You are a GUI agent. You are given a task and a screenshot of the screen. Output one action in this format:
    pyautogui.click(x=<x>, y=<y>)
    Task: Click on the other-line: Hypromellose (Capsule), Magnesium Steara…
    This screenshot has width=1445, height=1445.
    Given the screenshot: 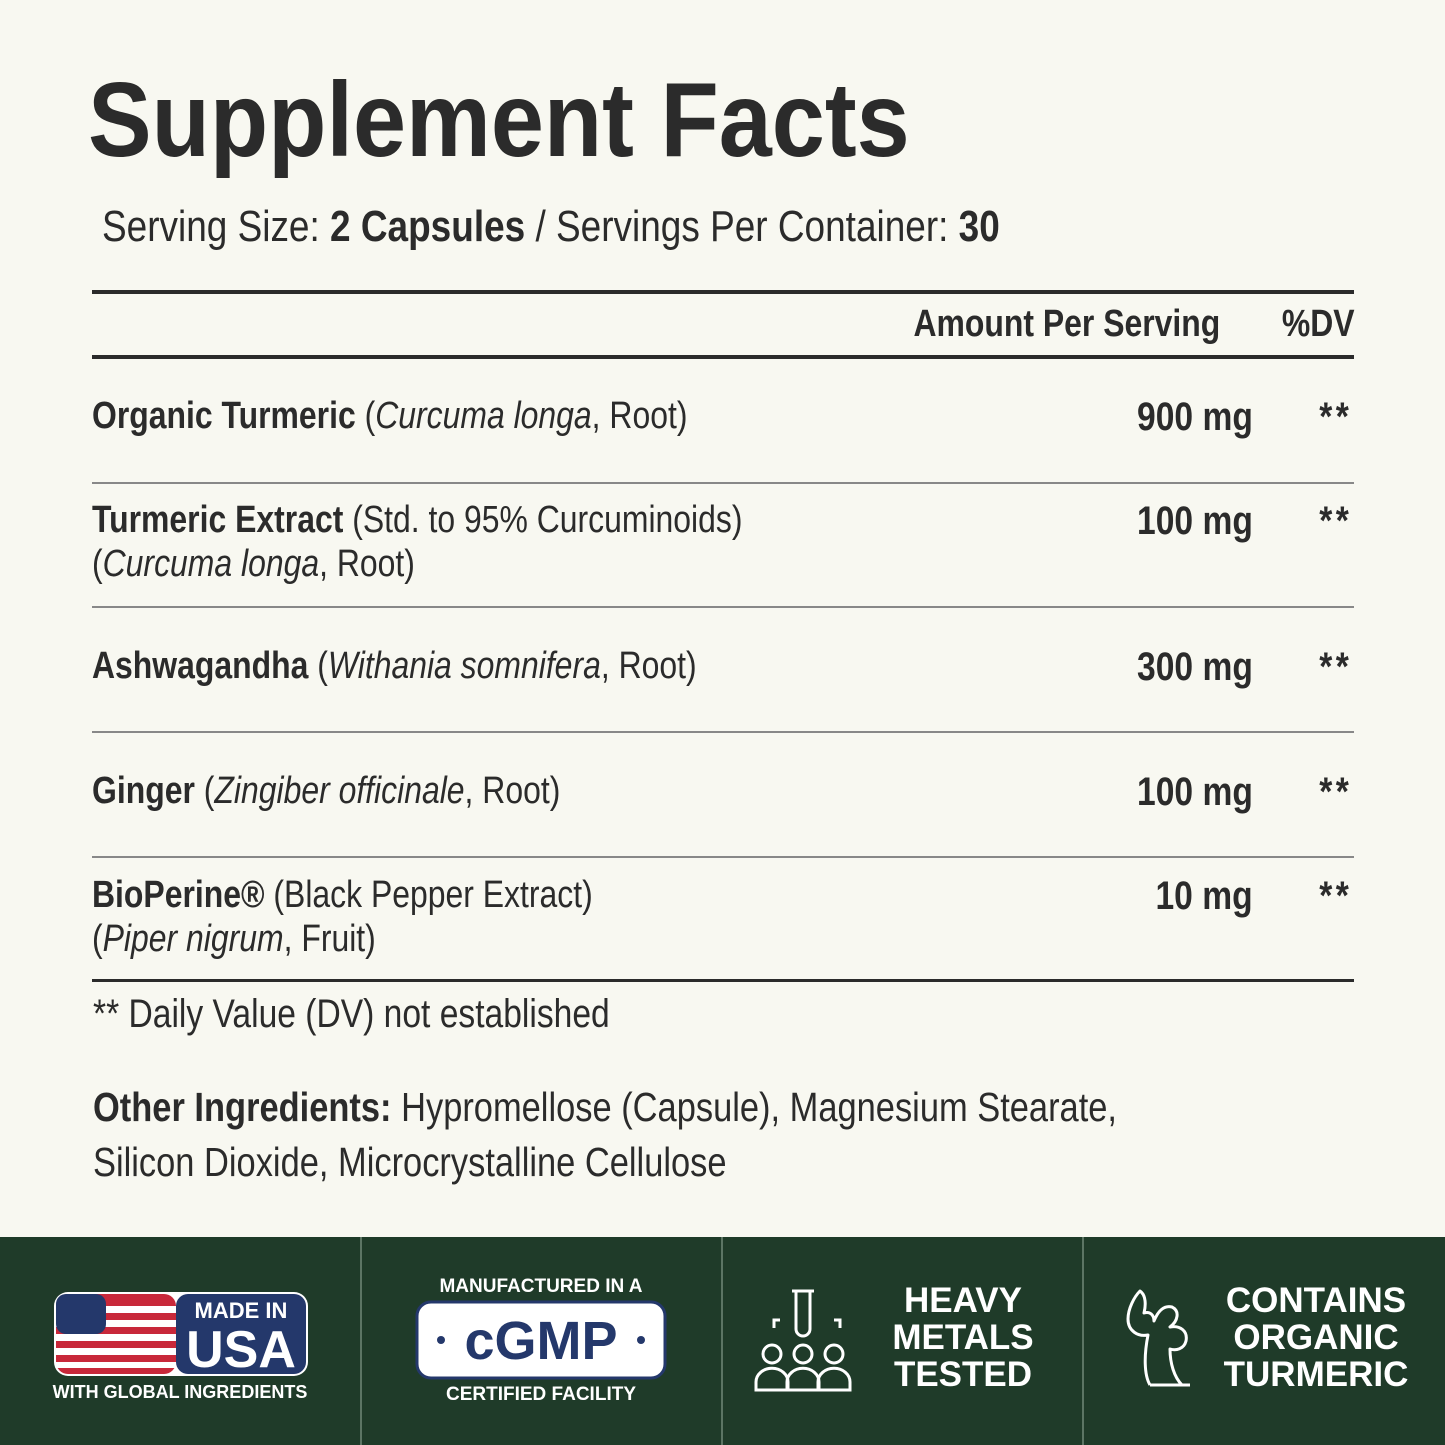 What is the action you would take?
    pyautogui.click(x=759, y=1107)
    